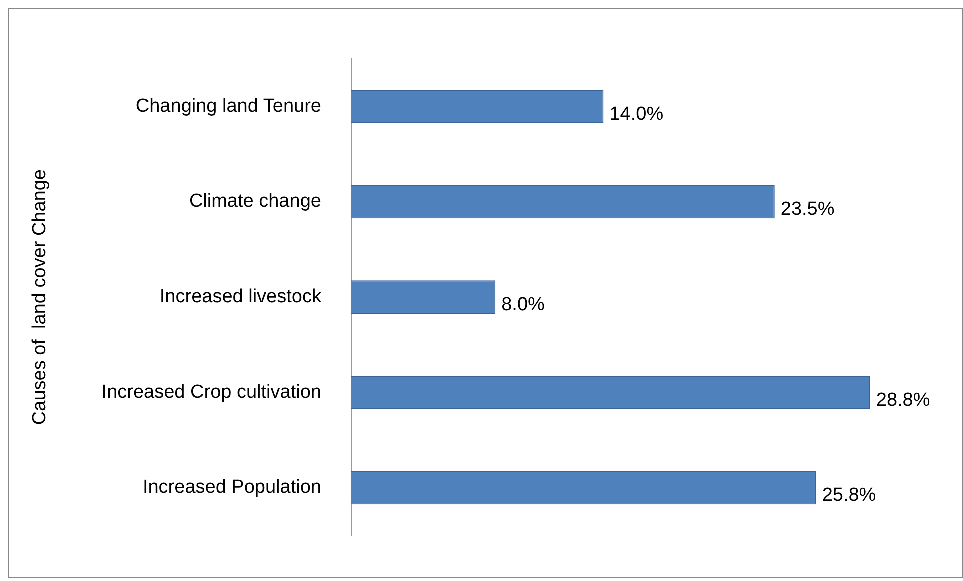 The image size is (963, 581). What do you see at coordinates (232, 487) in the screenshot?
I see `y-tick-label: Increased Population` at bounding box center [232, 487].